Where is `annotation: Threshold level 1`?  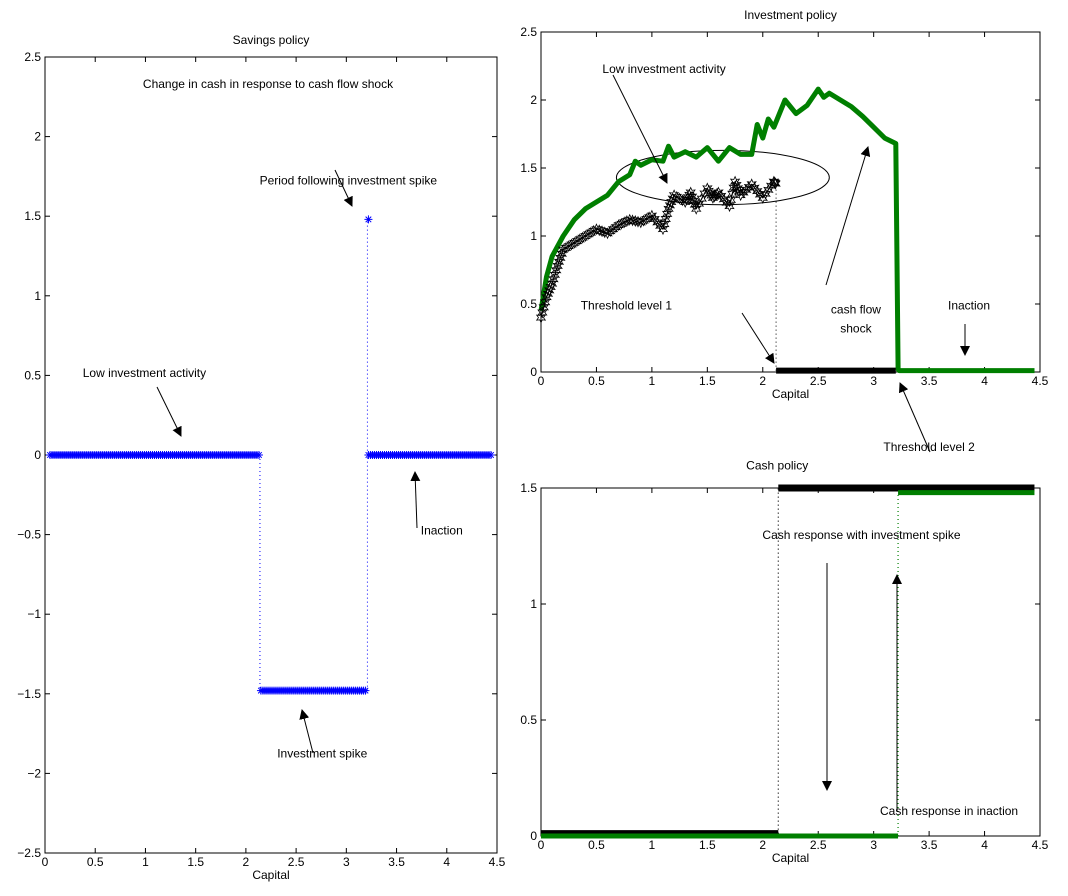 annotation: Threshold level 1 is located at coordinates (627, 305).